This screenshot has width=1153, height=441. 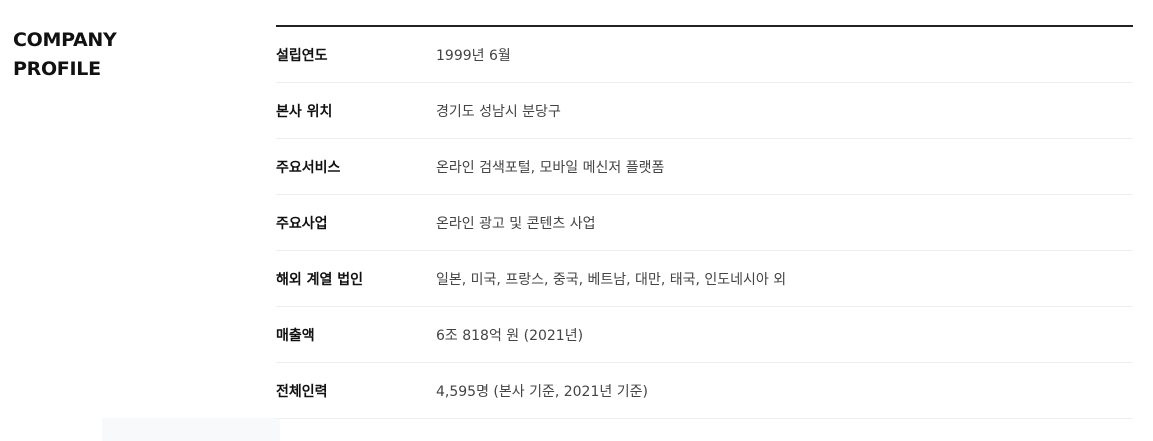 What do you see at coordinates (704, 55) in the screenshot?
I see `profile-row-founded: 설립연도 1999년 6월` at bounding box center [704, 55].